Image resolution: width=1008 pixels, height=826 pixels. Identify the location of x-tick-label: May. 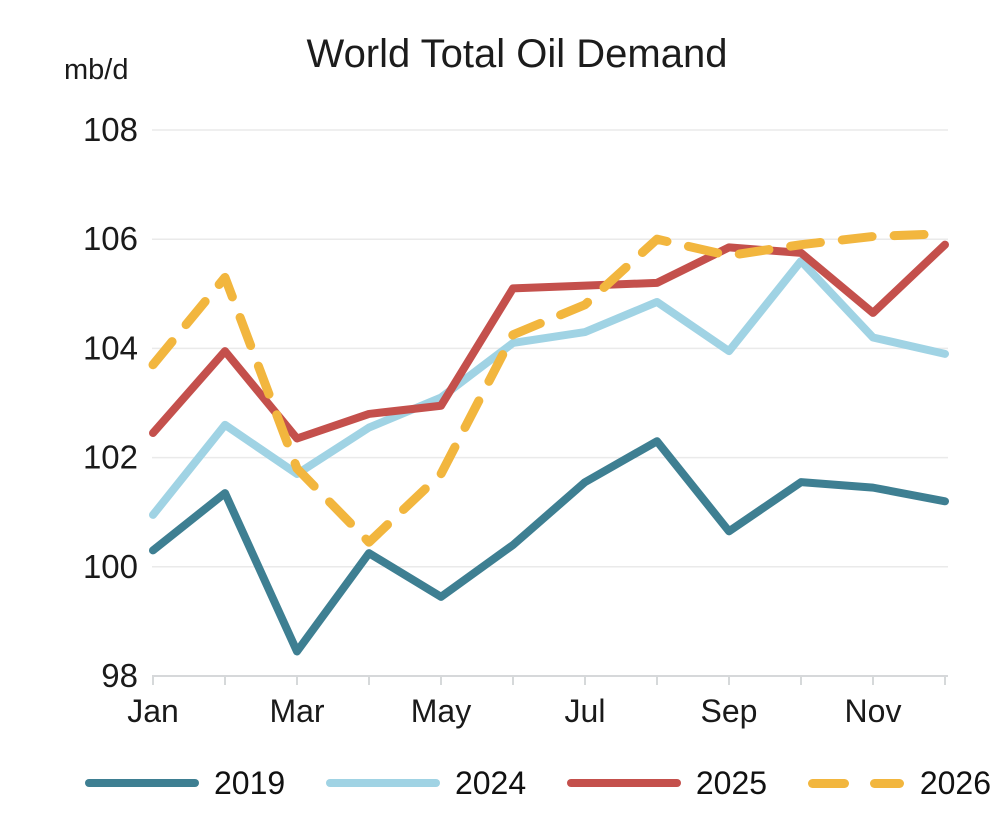
(441, 711).